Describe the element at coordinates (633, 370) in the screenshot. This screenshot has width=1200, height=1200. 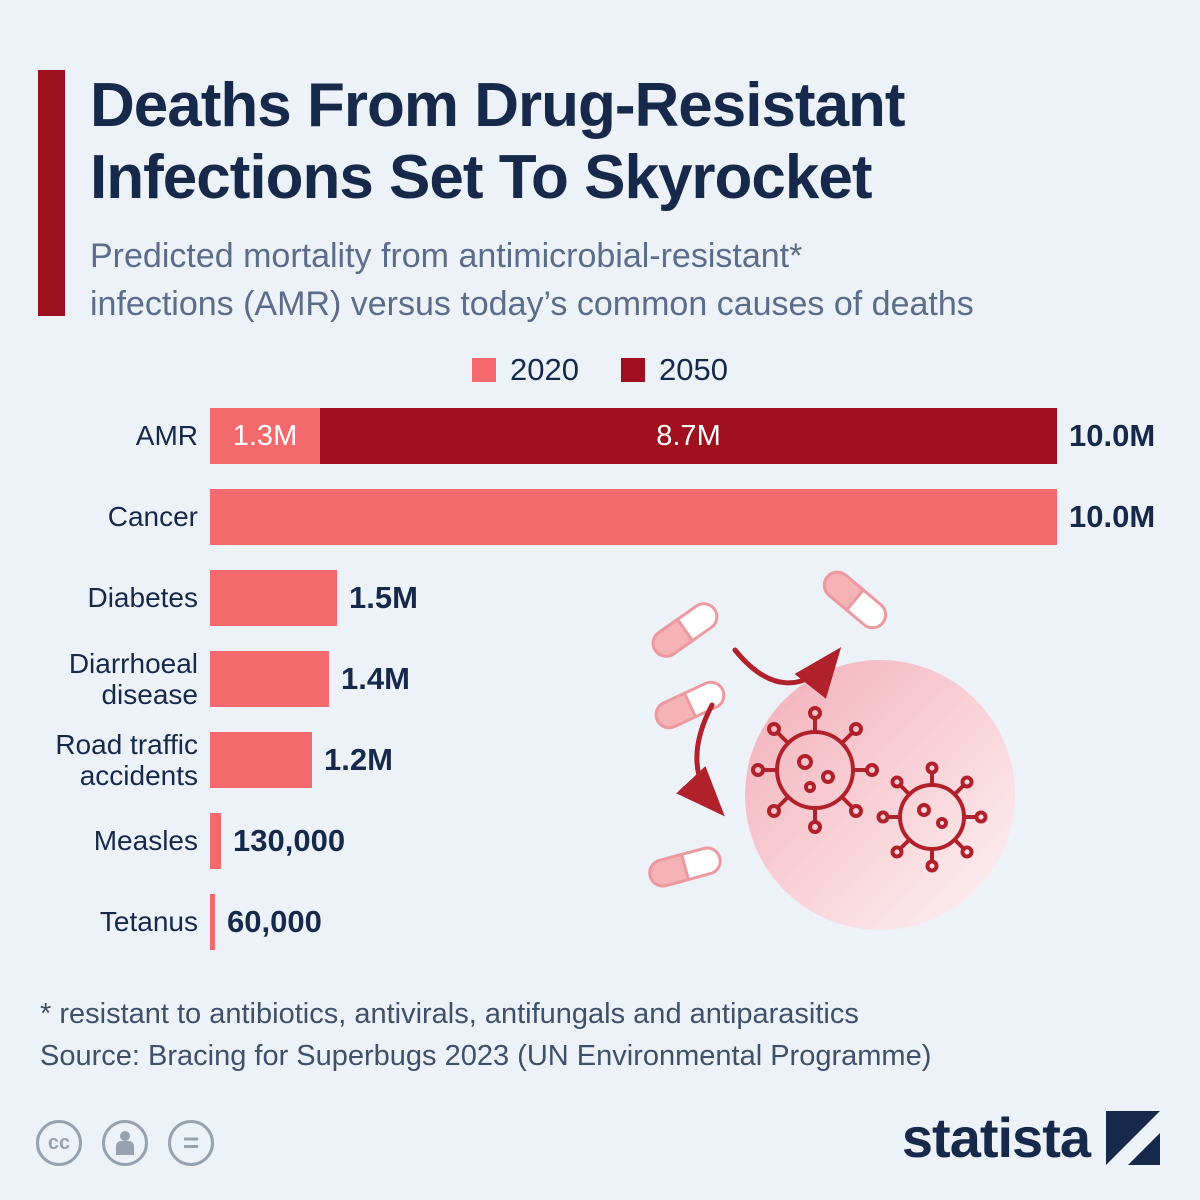
I see `legend-swatch-2050` at that location.